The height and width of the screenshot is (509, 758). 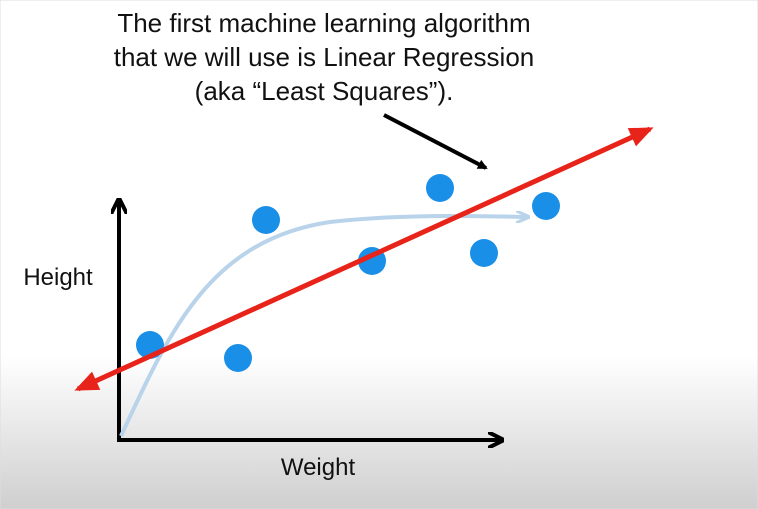 I want to click on x-axis-label: Weight, so click(x=318, y=467).